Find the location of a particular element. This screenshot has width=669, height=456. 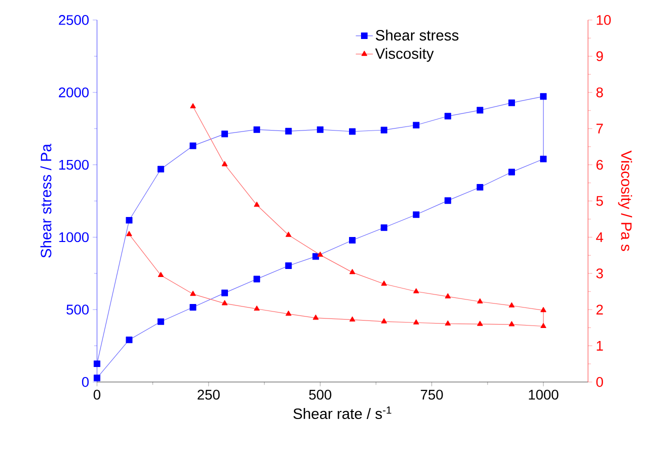

y2-tick-label: 0 is located at coordinates (599, 382).